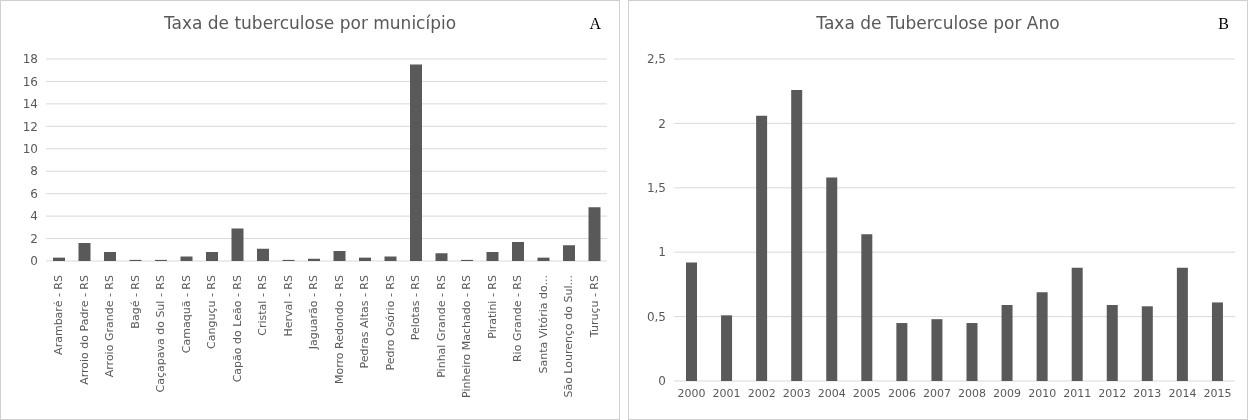 Image resolution: width=1248 pixels, height=420 pixels. I want to click on x-tick-label: Pedras Altas - RS, so click(365, 321).